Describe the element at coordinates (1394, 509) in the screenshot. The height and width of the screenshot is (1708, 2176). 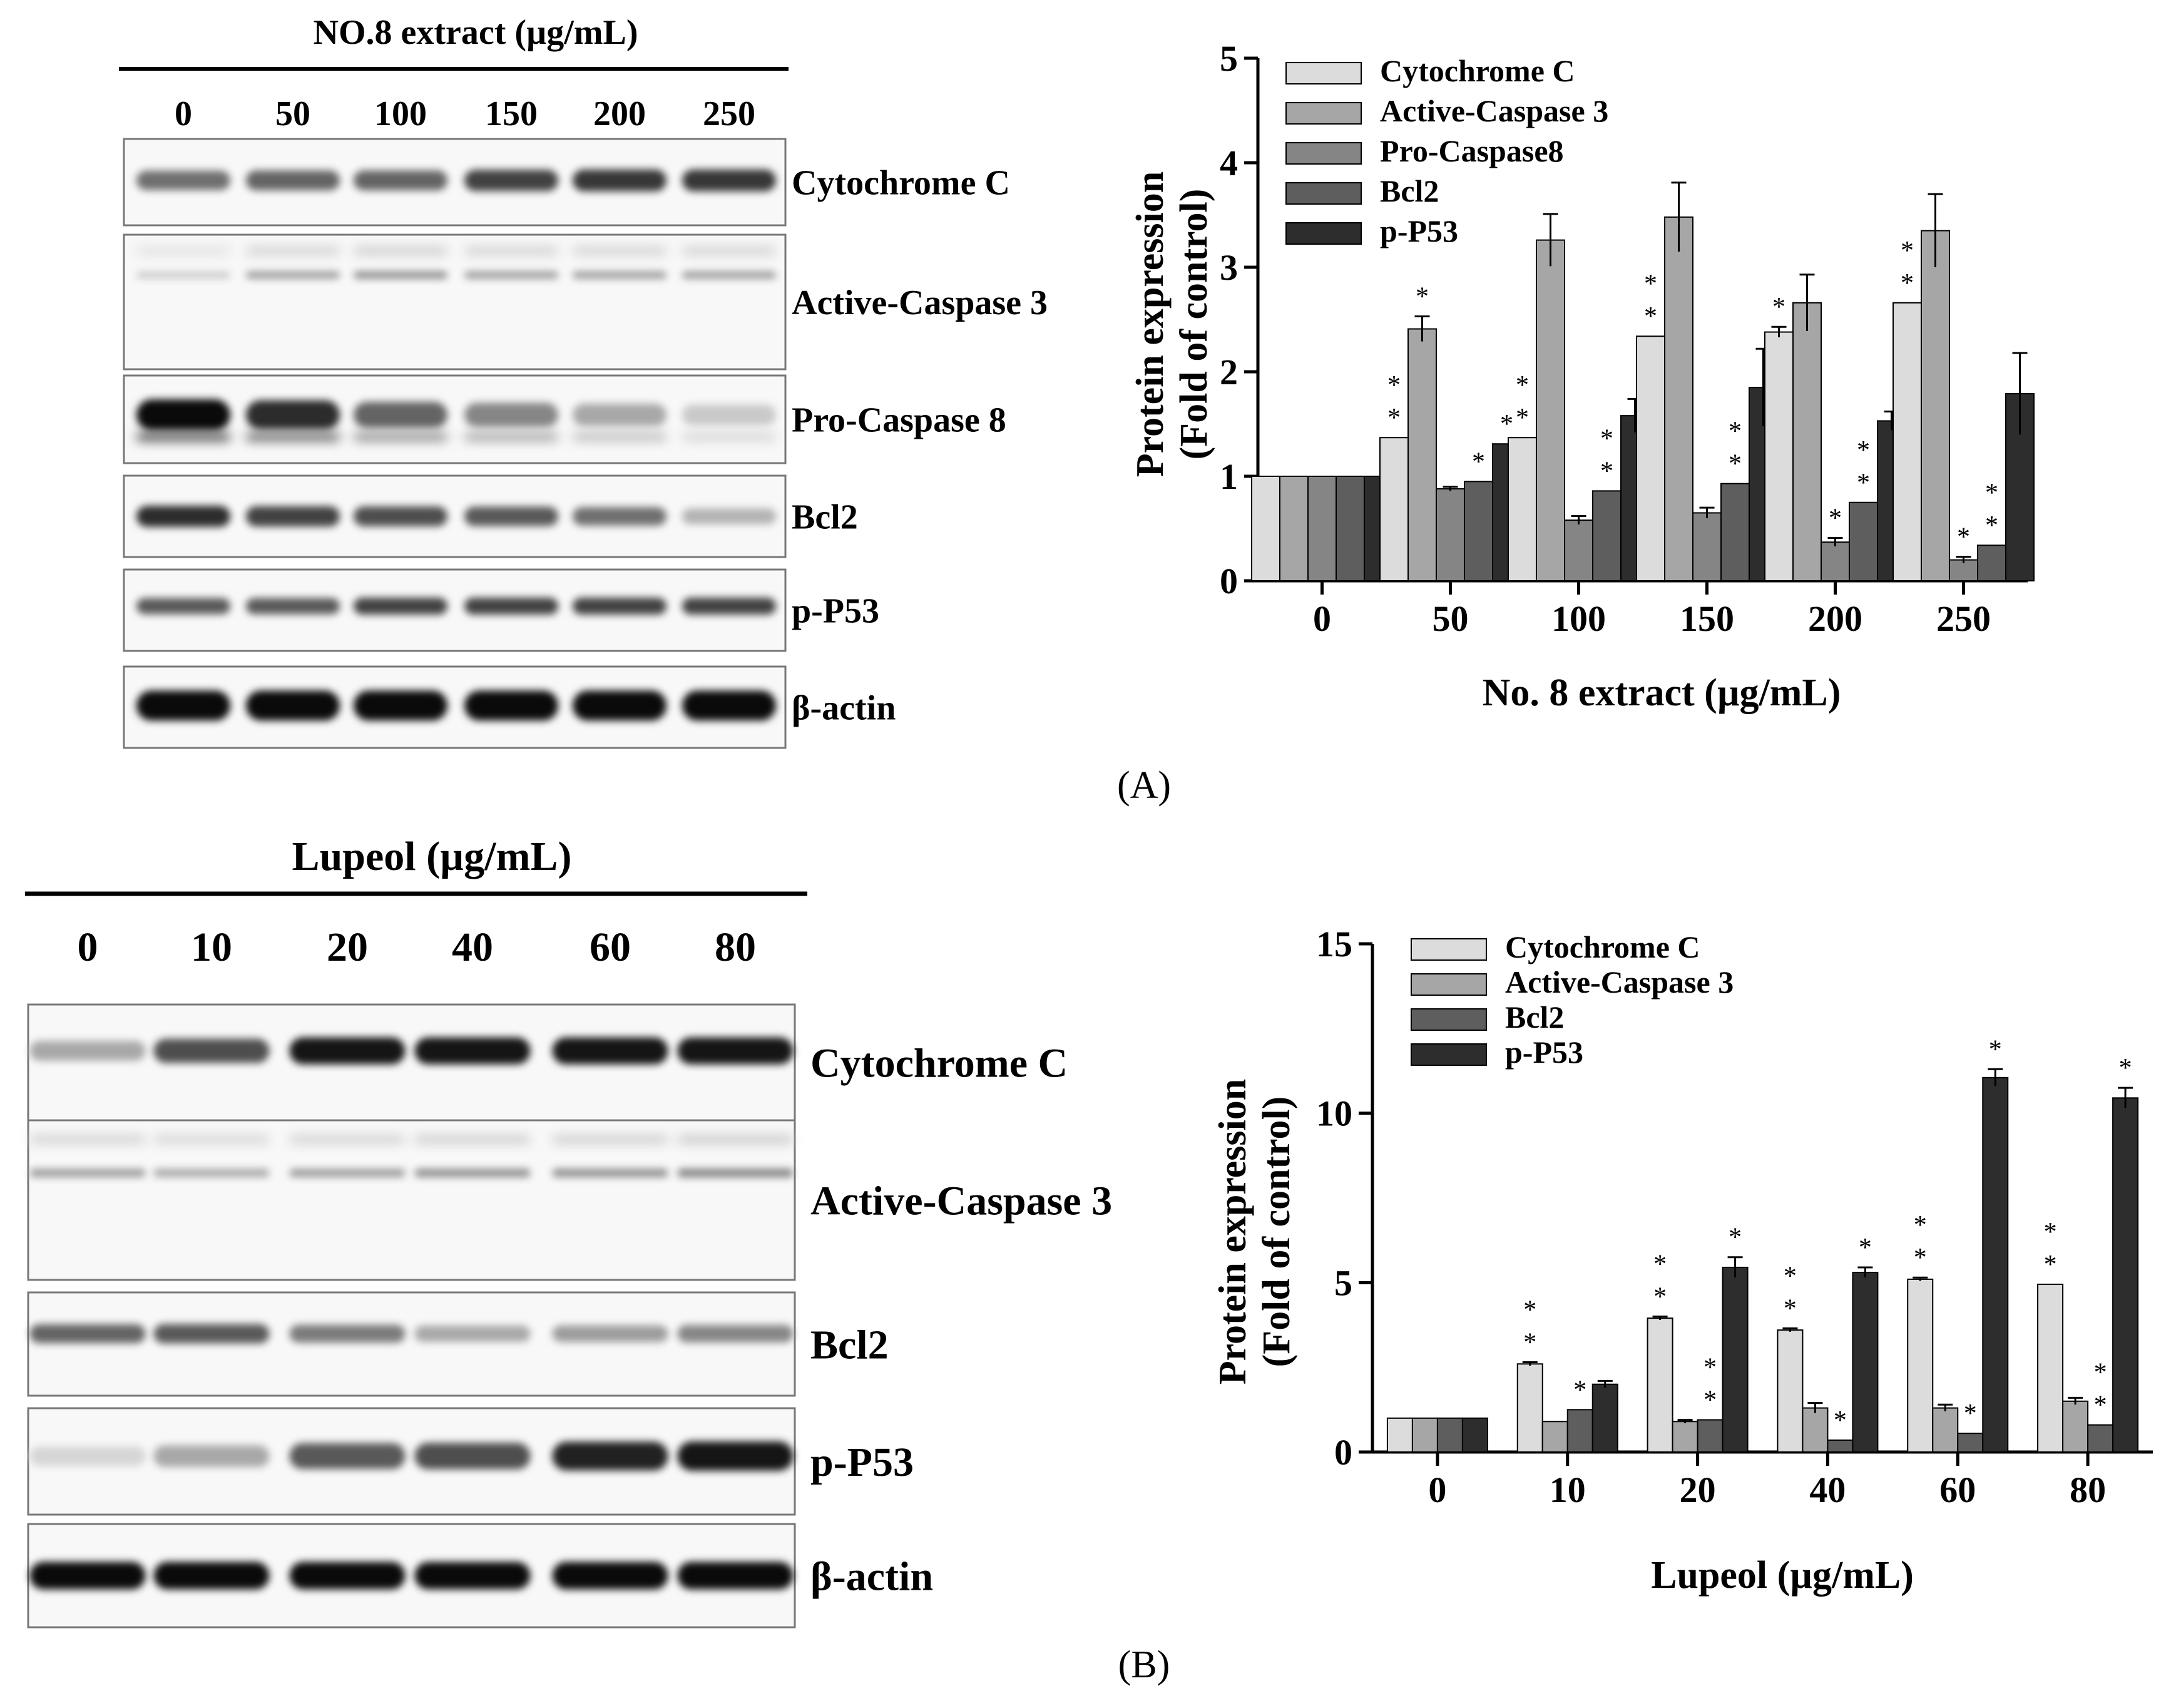
I see `chart-a-bar-cytochrome-c` at that location.